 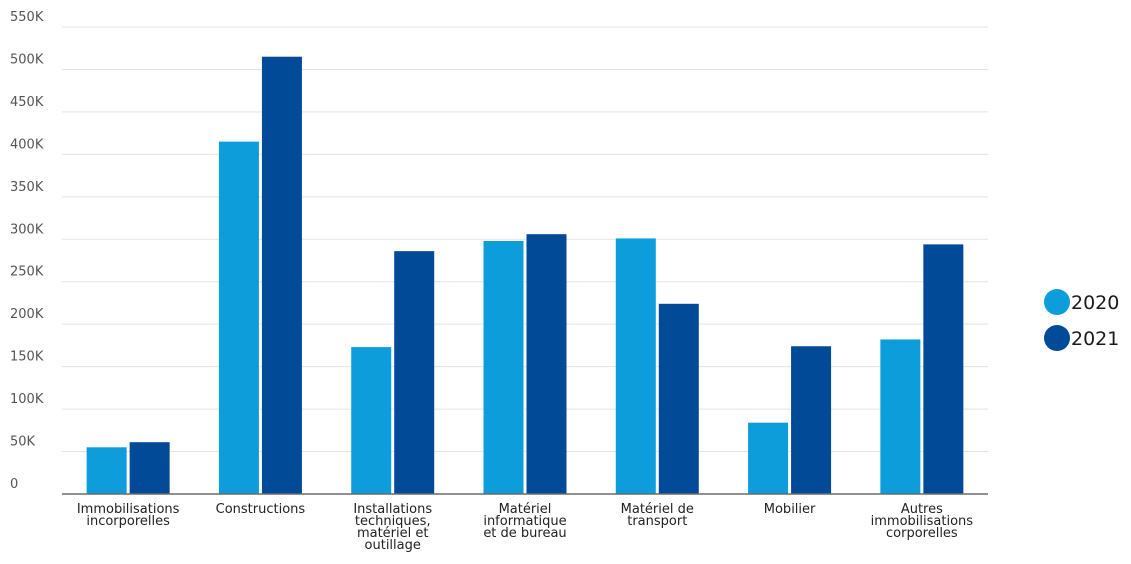 What do you see at coordinates (27, 59) in the screenshot?
I see `y-tick-label: 500K` at bounding box center [27, 59].